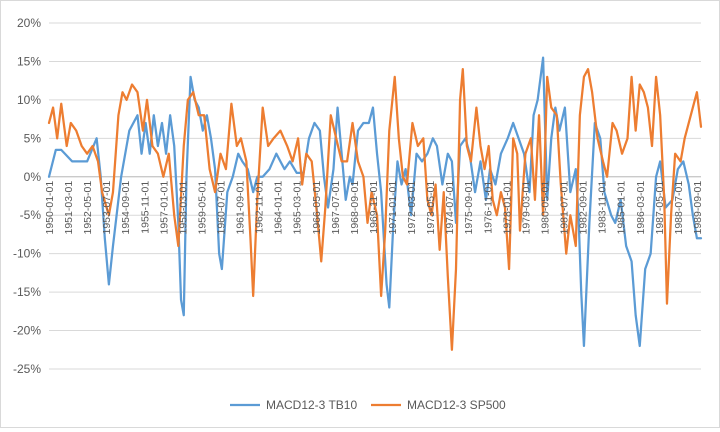 The width and height of the screenshot is (720, 432). What do you see at coordinates (27, 331) in the screenshot?
I see `y-tick-label: -20%` at bounding box center [27, 331].